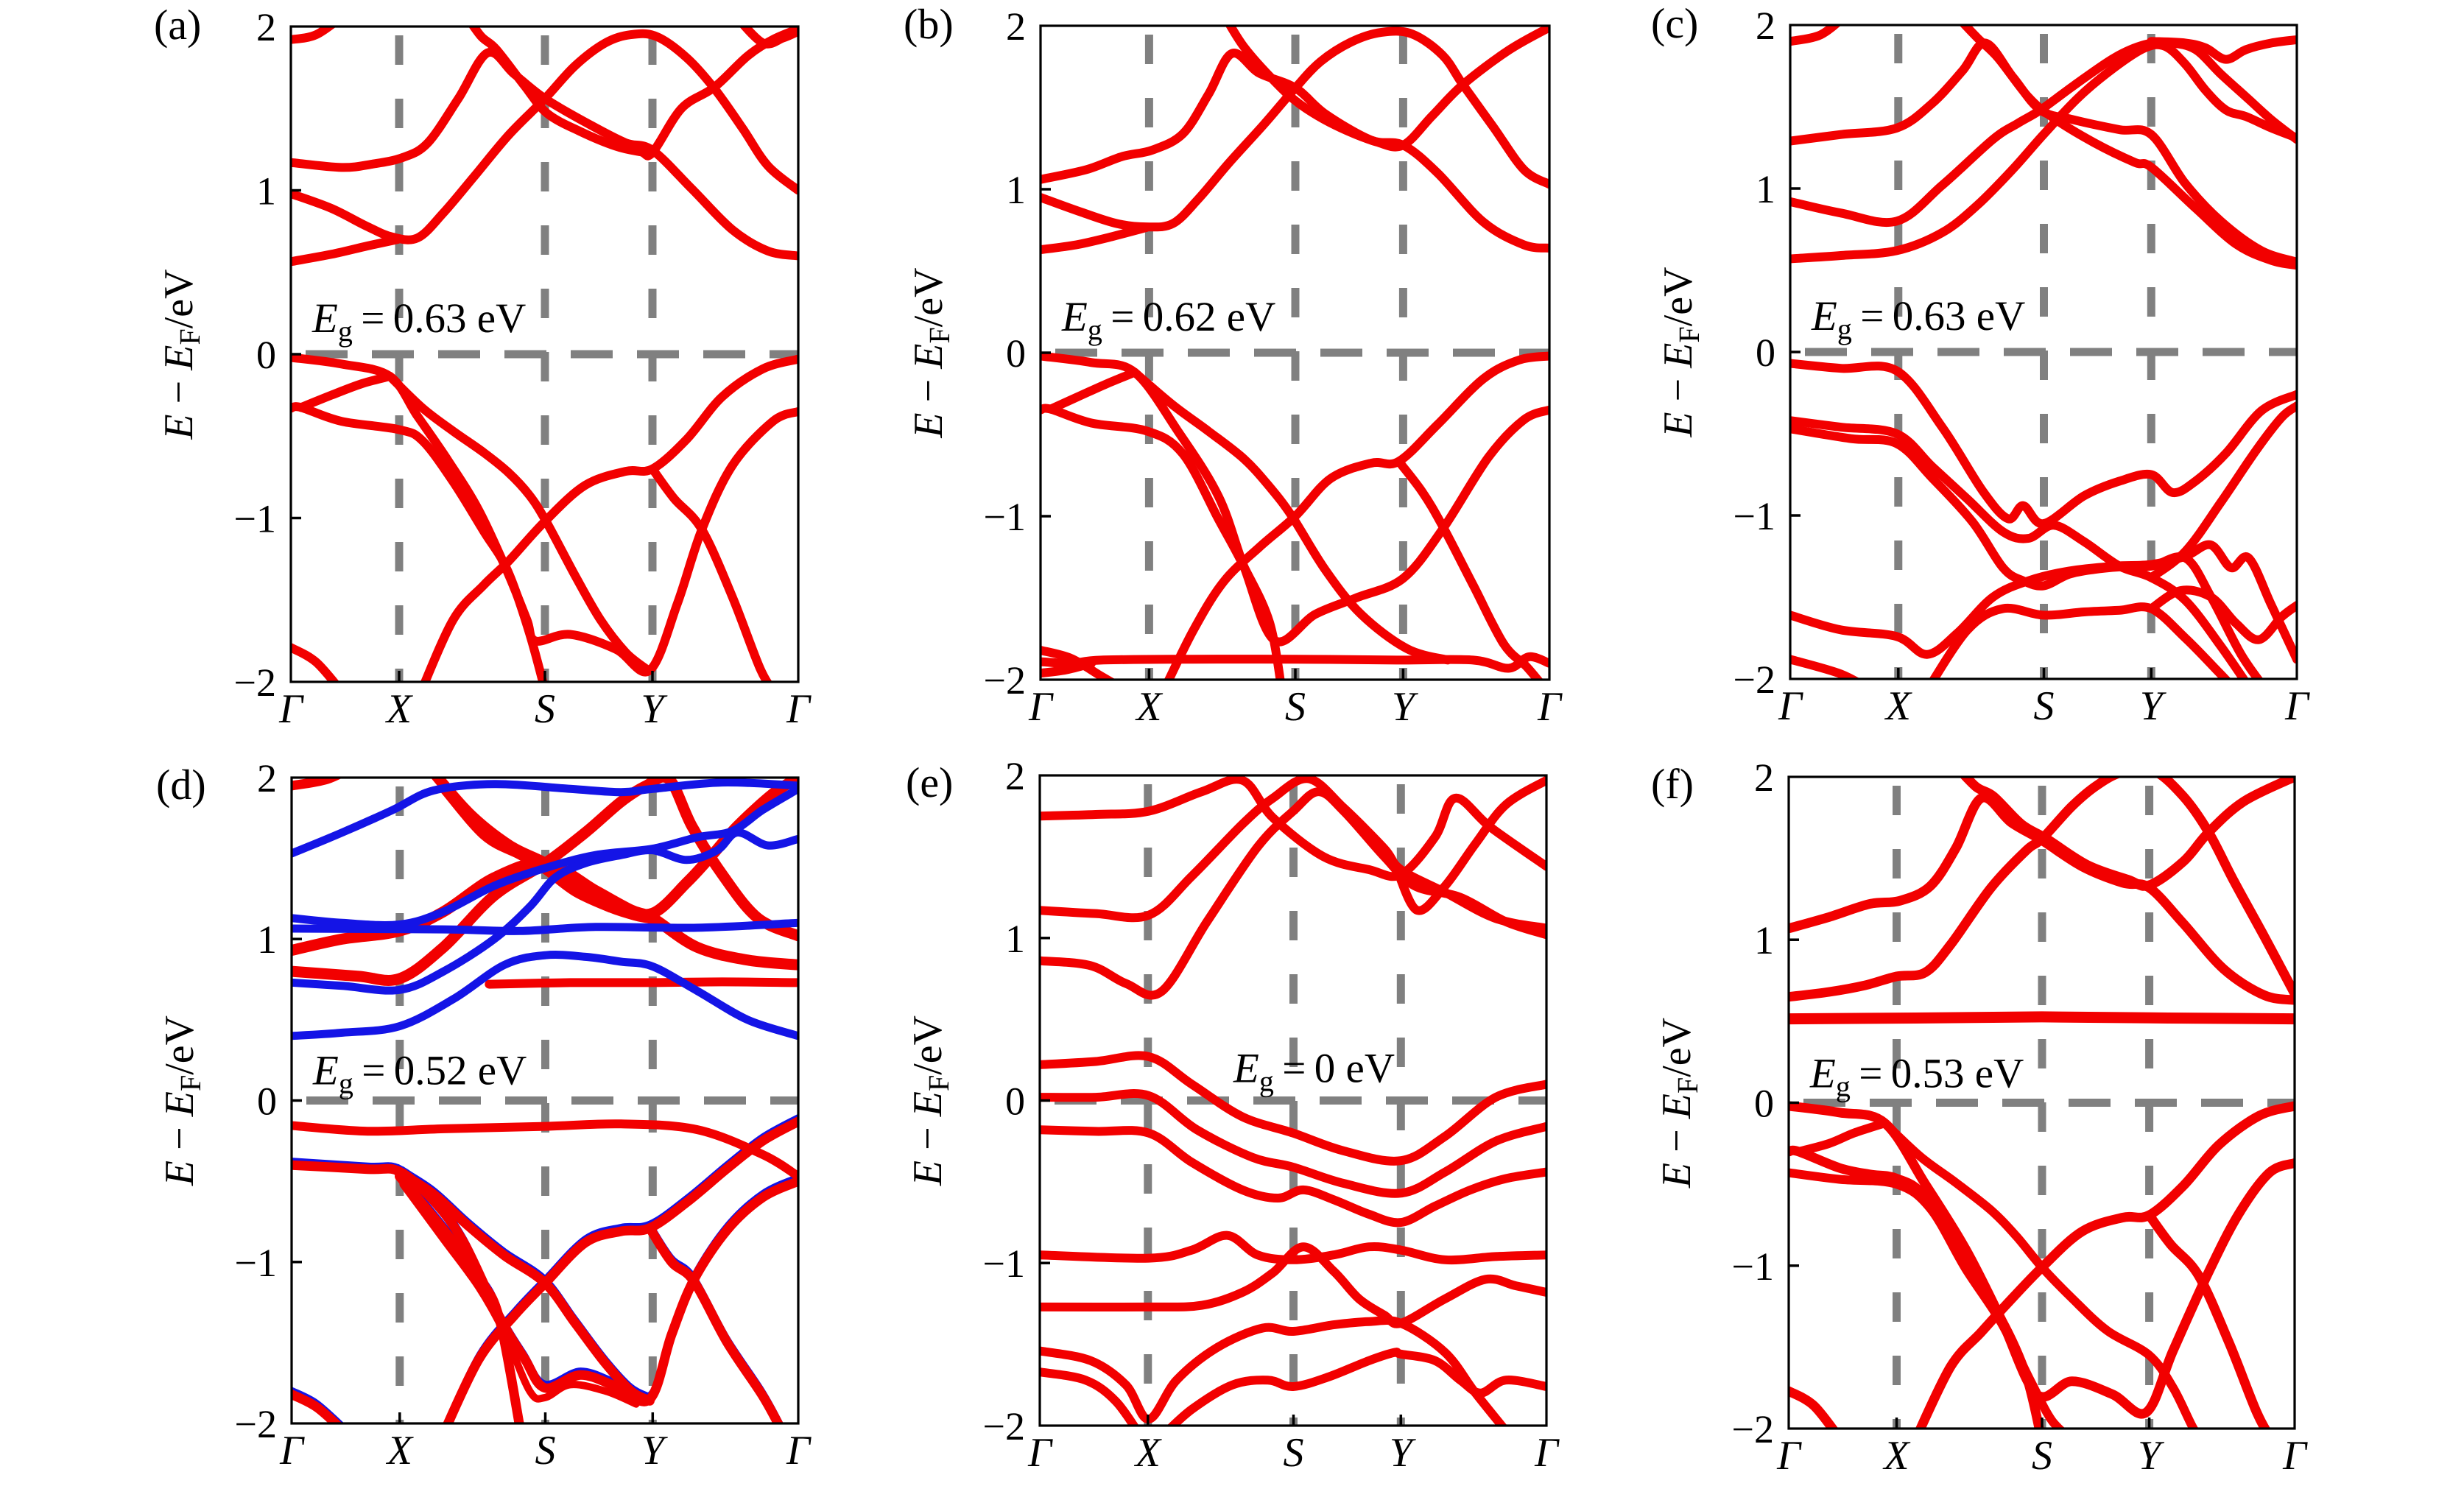 The image size is (2464, 1486). What do you see at coordinates (1168, 320) in the screenshot?
I see `svg-text: Eg = 0.62 eV` at bounding box center [1168, 320].